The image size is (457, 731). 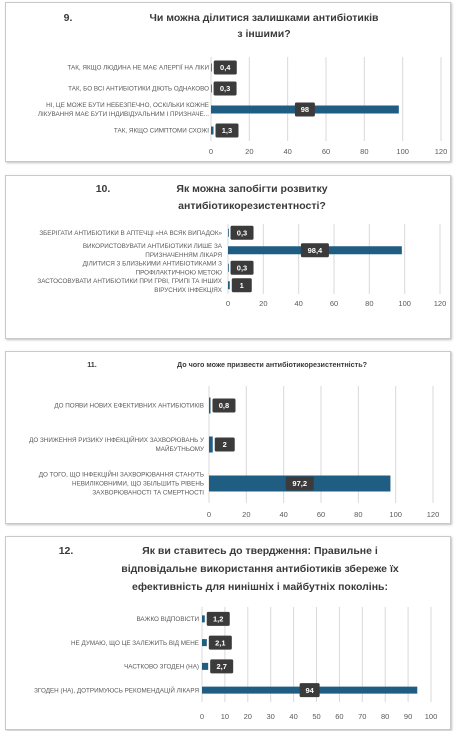 I want to click on data-label: 1,3, so click(x=227, y=130).